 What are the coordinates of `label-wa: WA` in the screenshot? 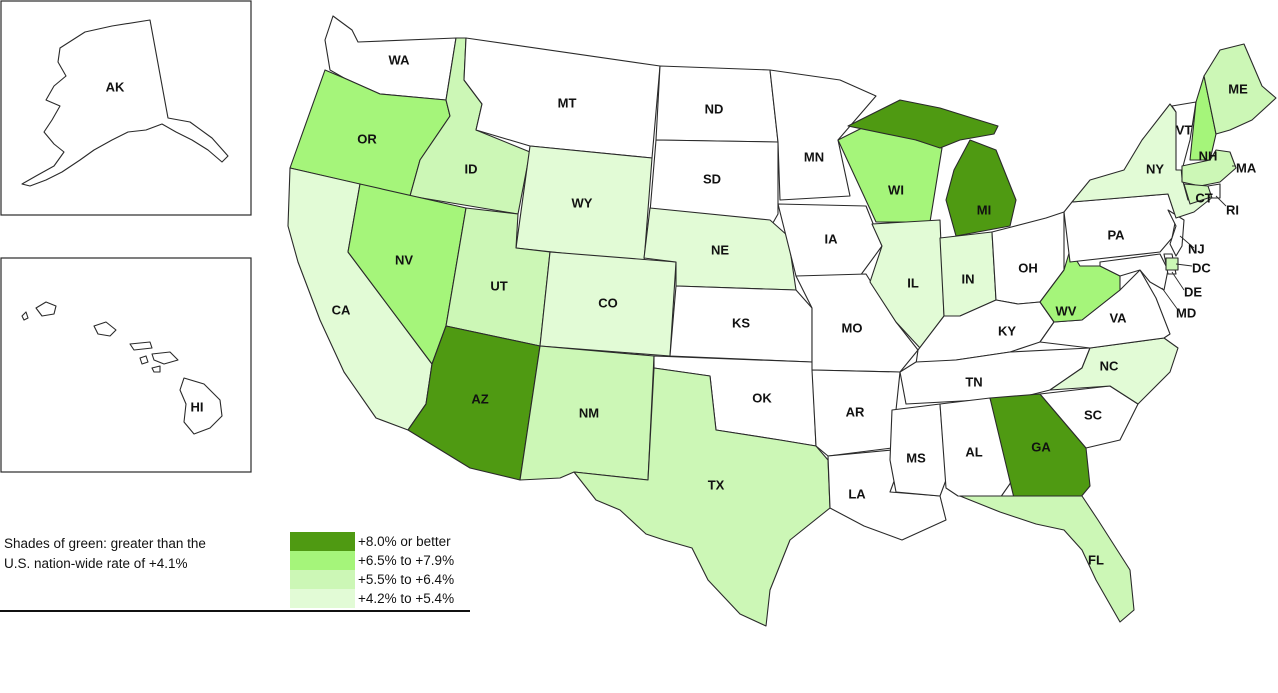 It's located at (400, 60).